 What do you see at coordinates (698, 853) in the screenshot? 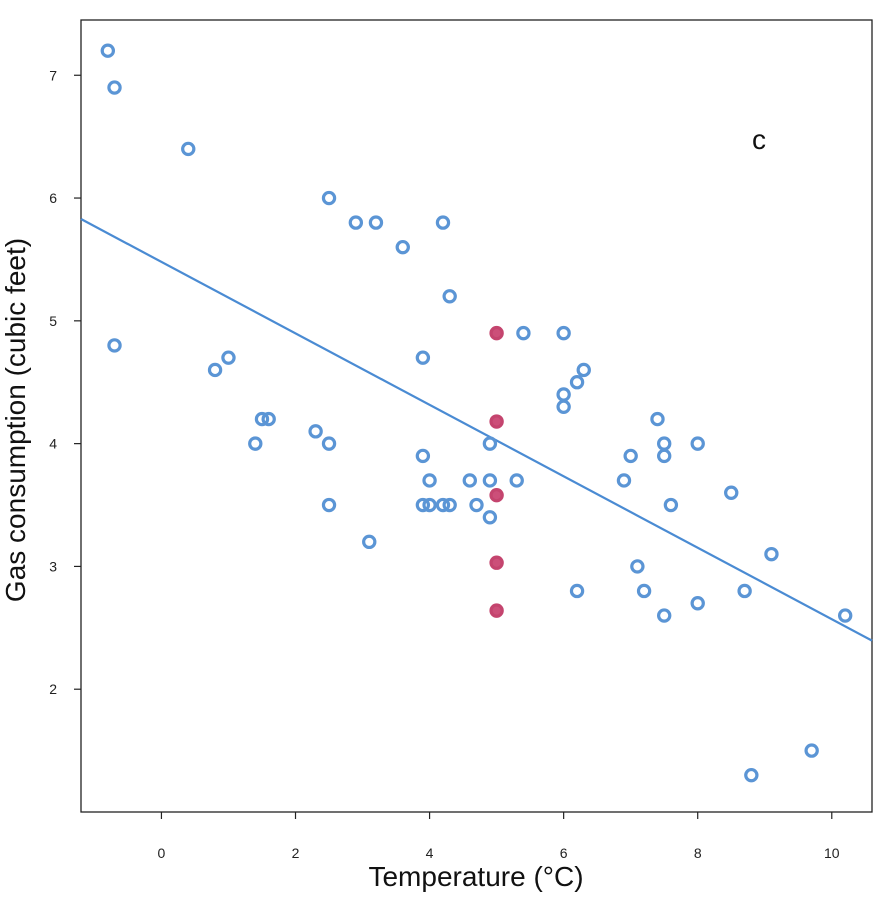
I see `x-tick-label: 8` at bounding box center [698, 853].